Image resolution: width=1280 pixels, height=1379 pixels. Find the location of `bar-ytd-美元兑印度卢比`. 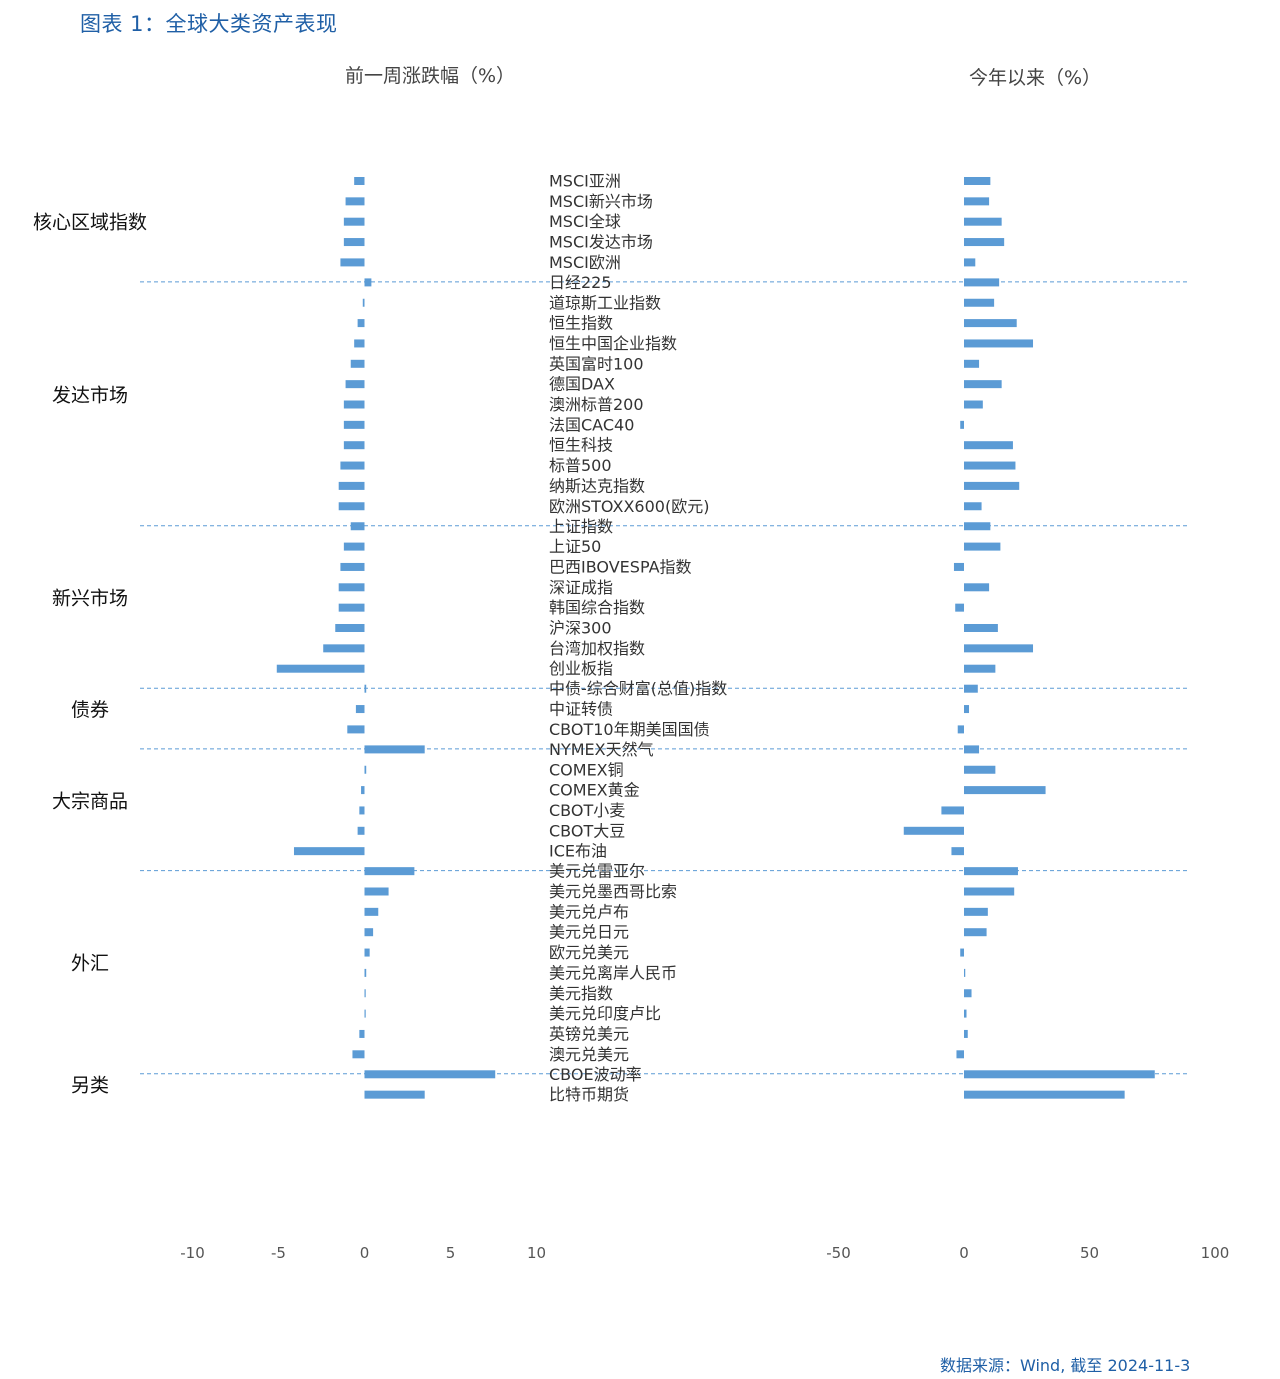

bar-ytd-美元兑印度卢比 is located at coordinates (965, 1013).